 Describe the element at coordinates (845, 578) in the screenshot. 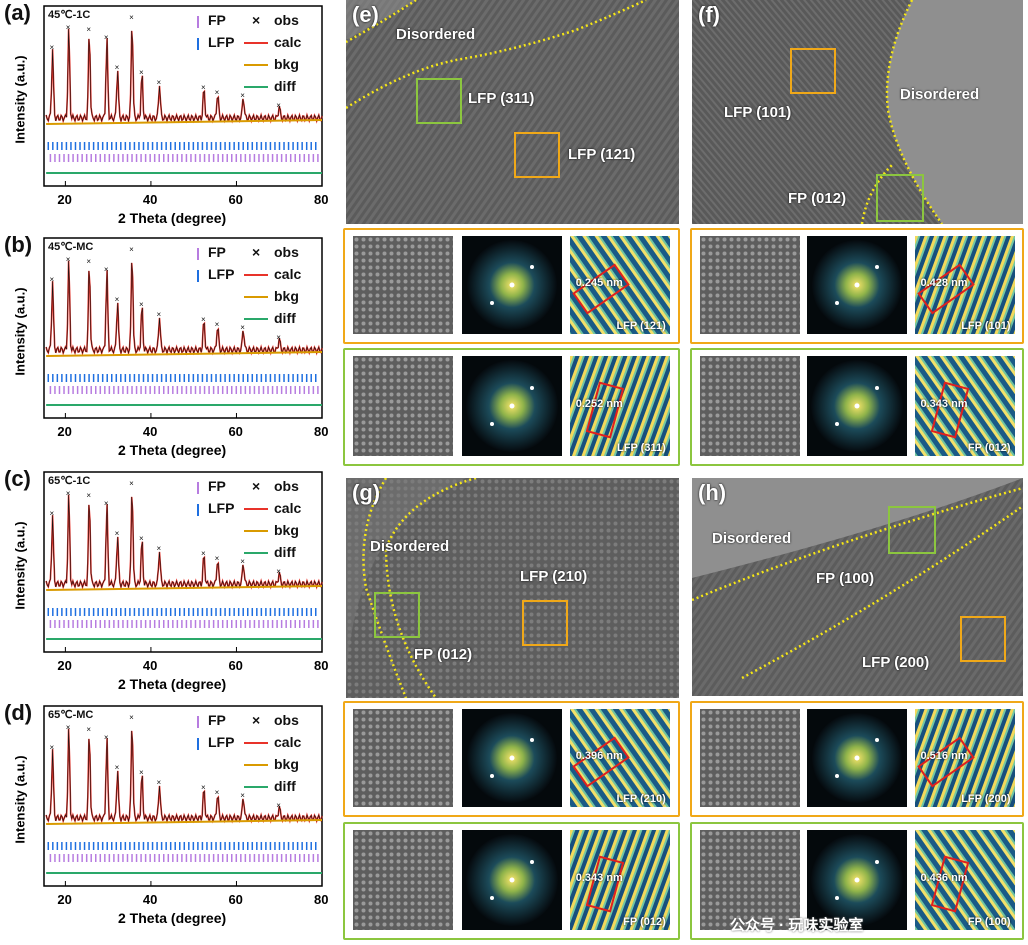

I see `box-label: FP (100)` at that location.